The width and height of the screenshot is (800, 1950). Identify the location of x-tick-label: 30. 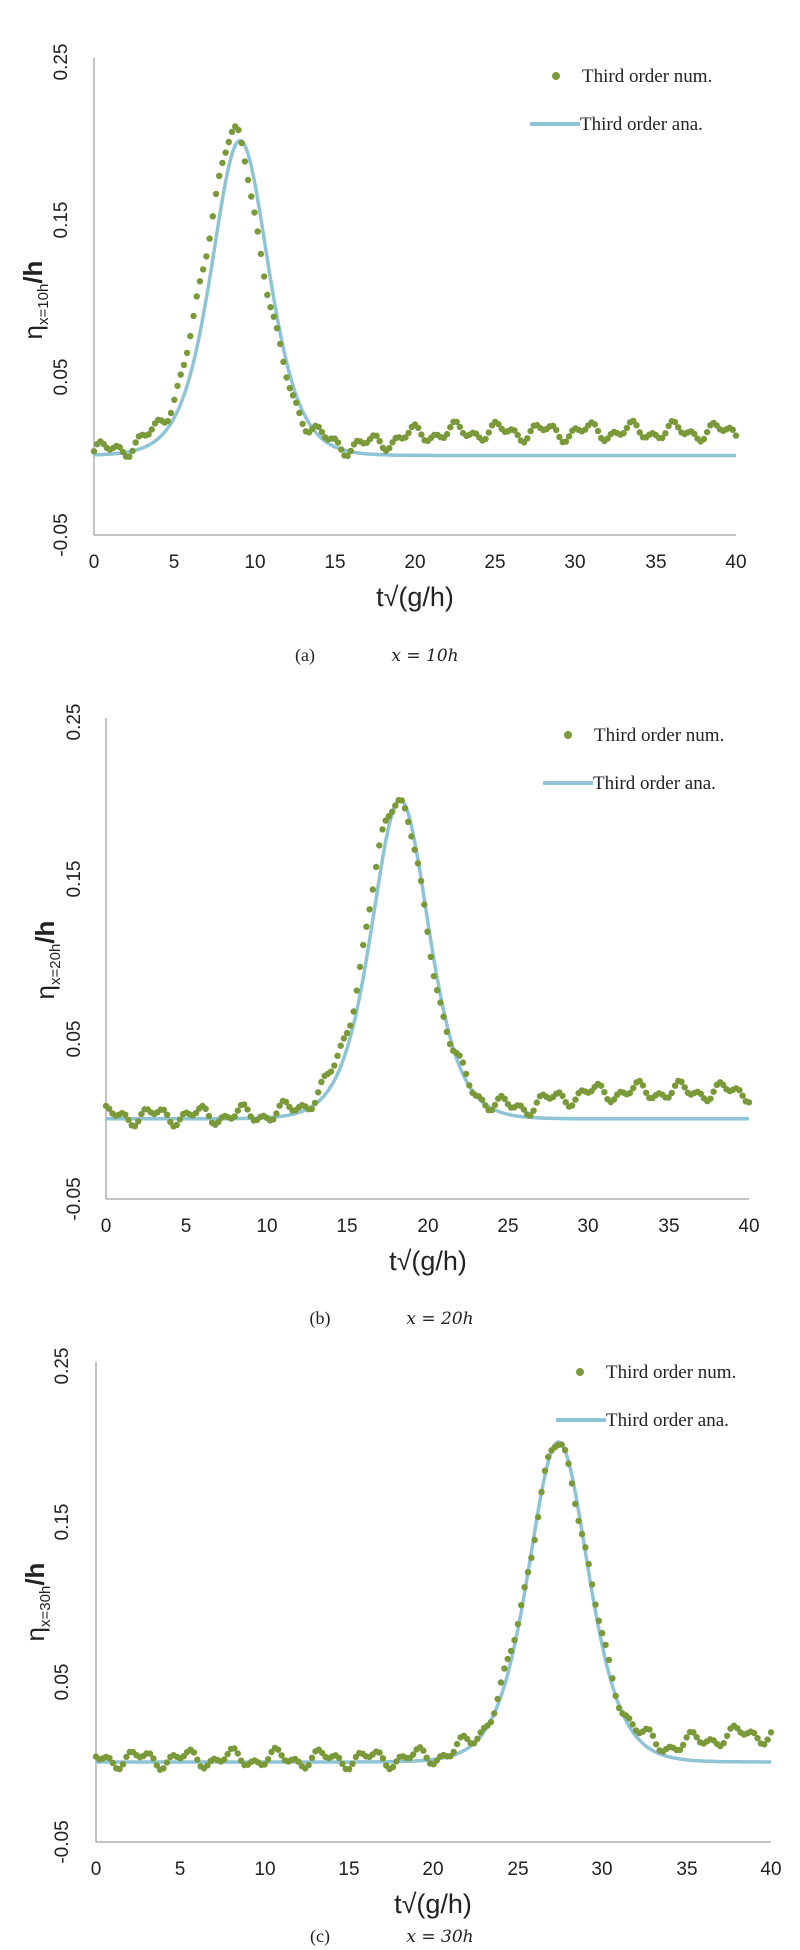
(587, 1226).